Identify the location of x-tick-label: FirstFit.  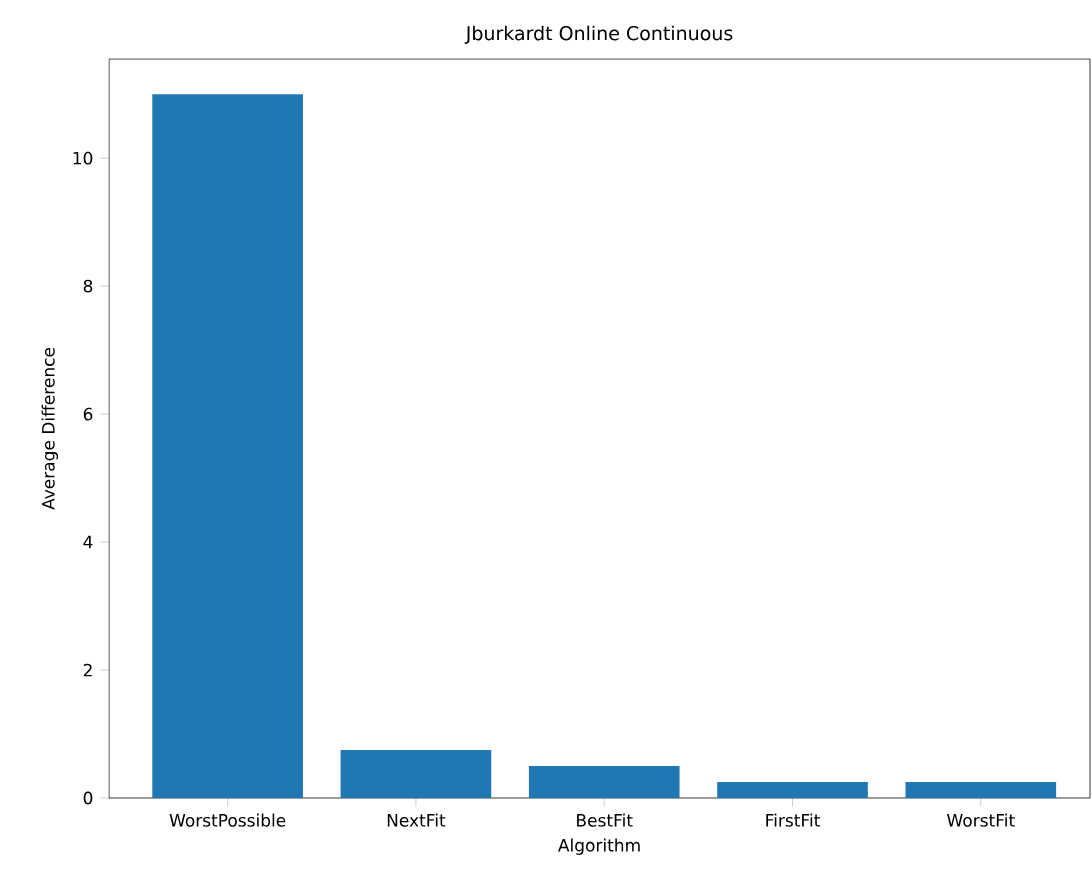
(793, 820).